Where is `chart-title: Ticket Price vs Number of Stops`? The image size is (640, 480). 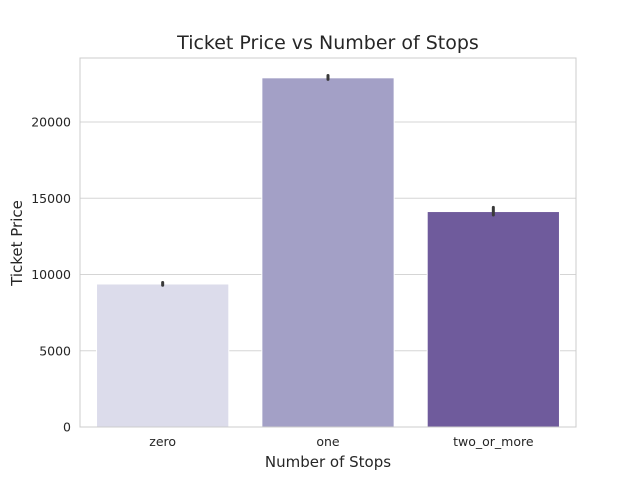
chart-title: Ticket Price vs Number of Stops is located at coordinates (327, 43).